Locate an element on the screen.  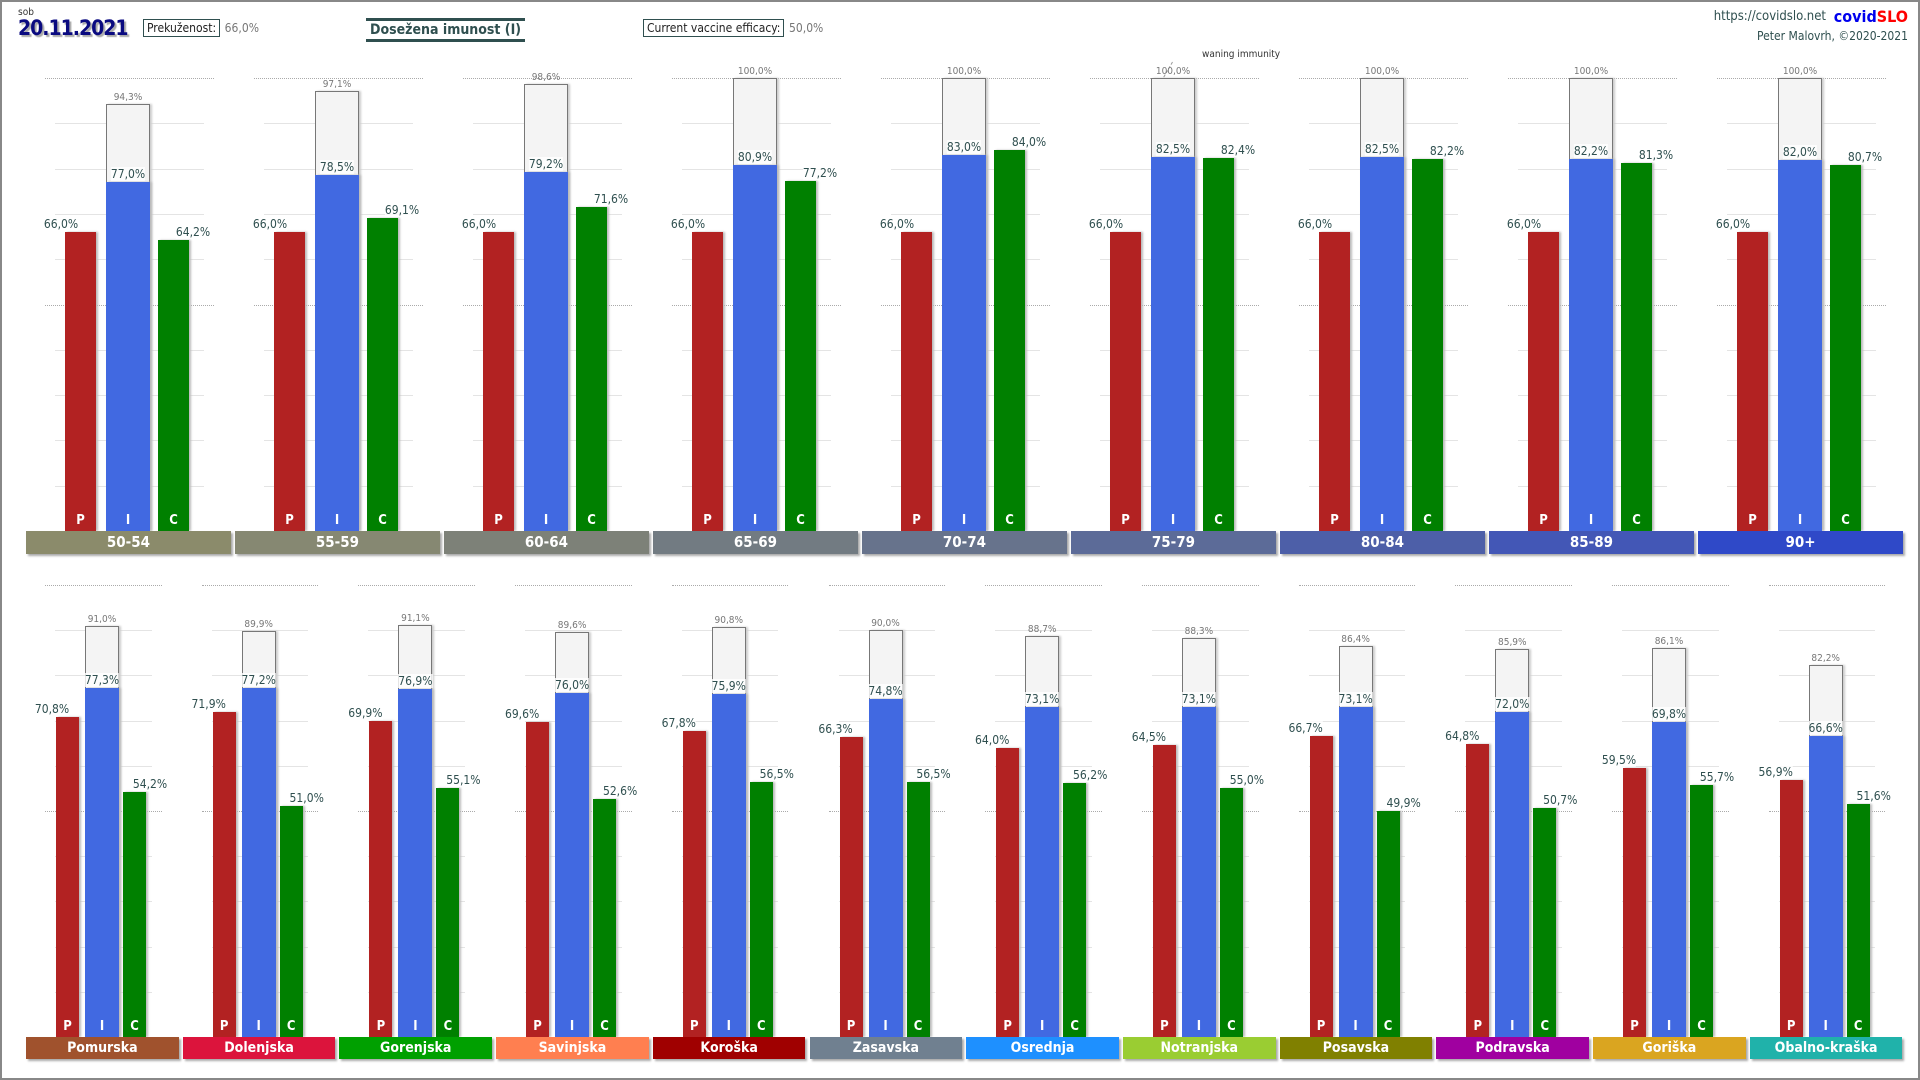
value-label-P: 69,9% is located at coordinates (365, 713).